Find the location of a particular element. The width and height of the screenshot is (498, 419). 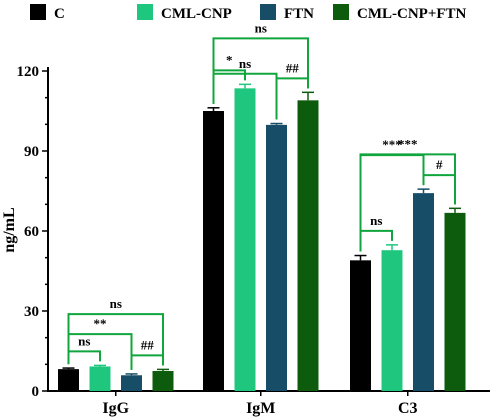

y-tick-label: 120 is located at coordinates (28, 72).